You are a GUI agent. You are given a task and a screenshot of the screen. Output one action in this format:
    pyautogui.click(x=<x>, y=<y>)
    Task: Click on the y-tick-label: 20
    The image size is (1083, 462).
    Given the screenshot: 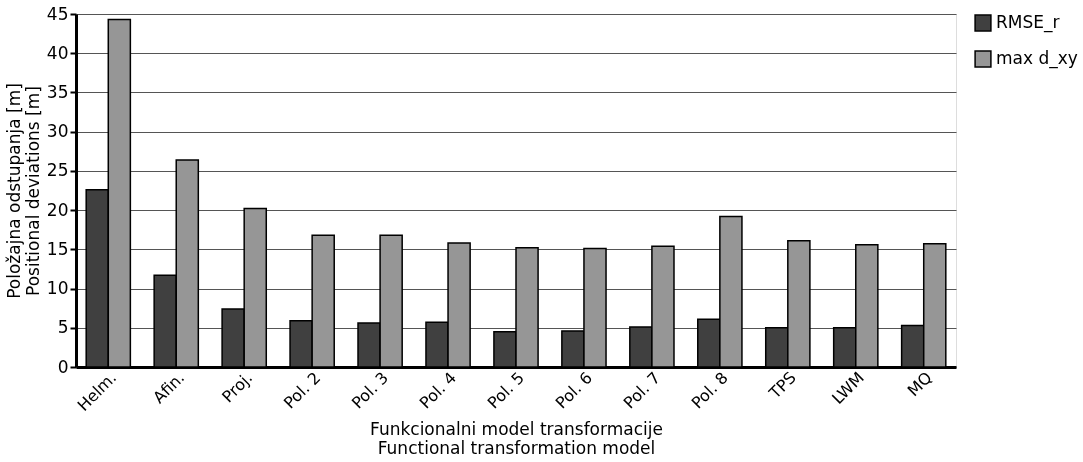 What is the action you would take?
    pyautogui.click(x=57, y=209)
    